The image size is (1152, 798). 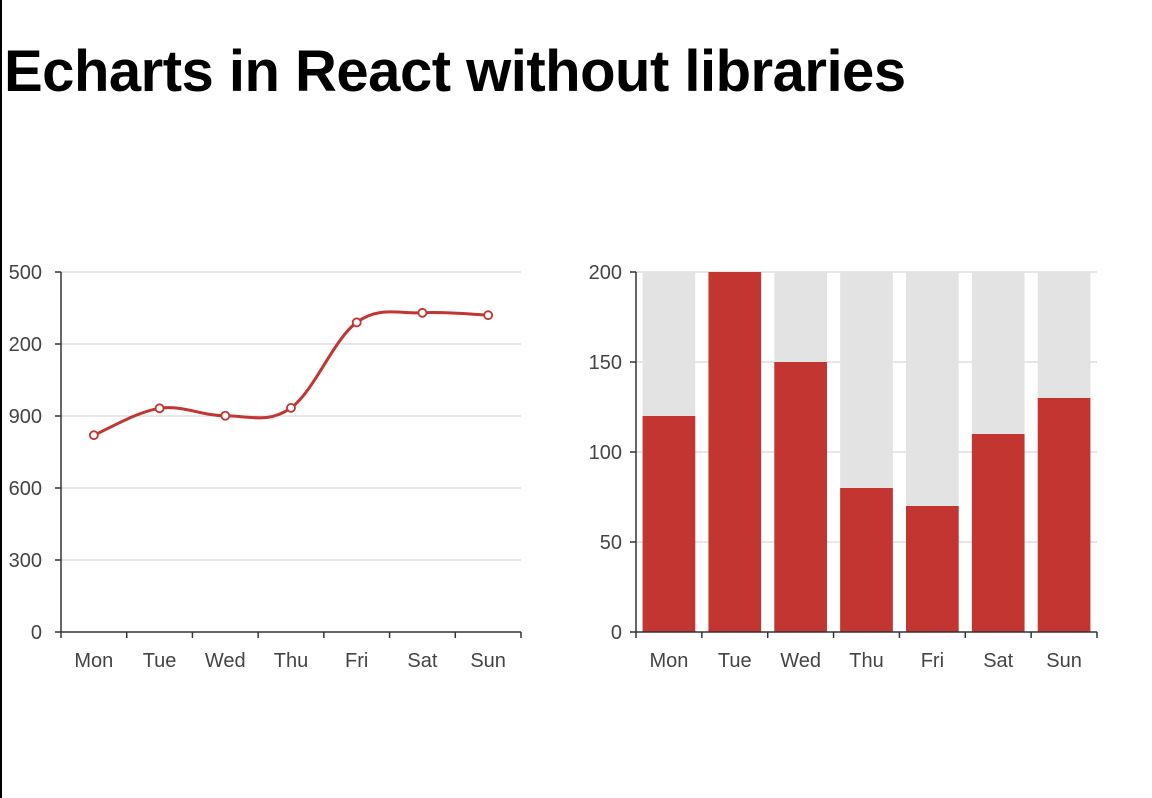 I want to click on line-x-tick-label: Wed, so click(x=225, y=661).